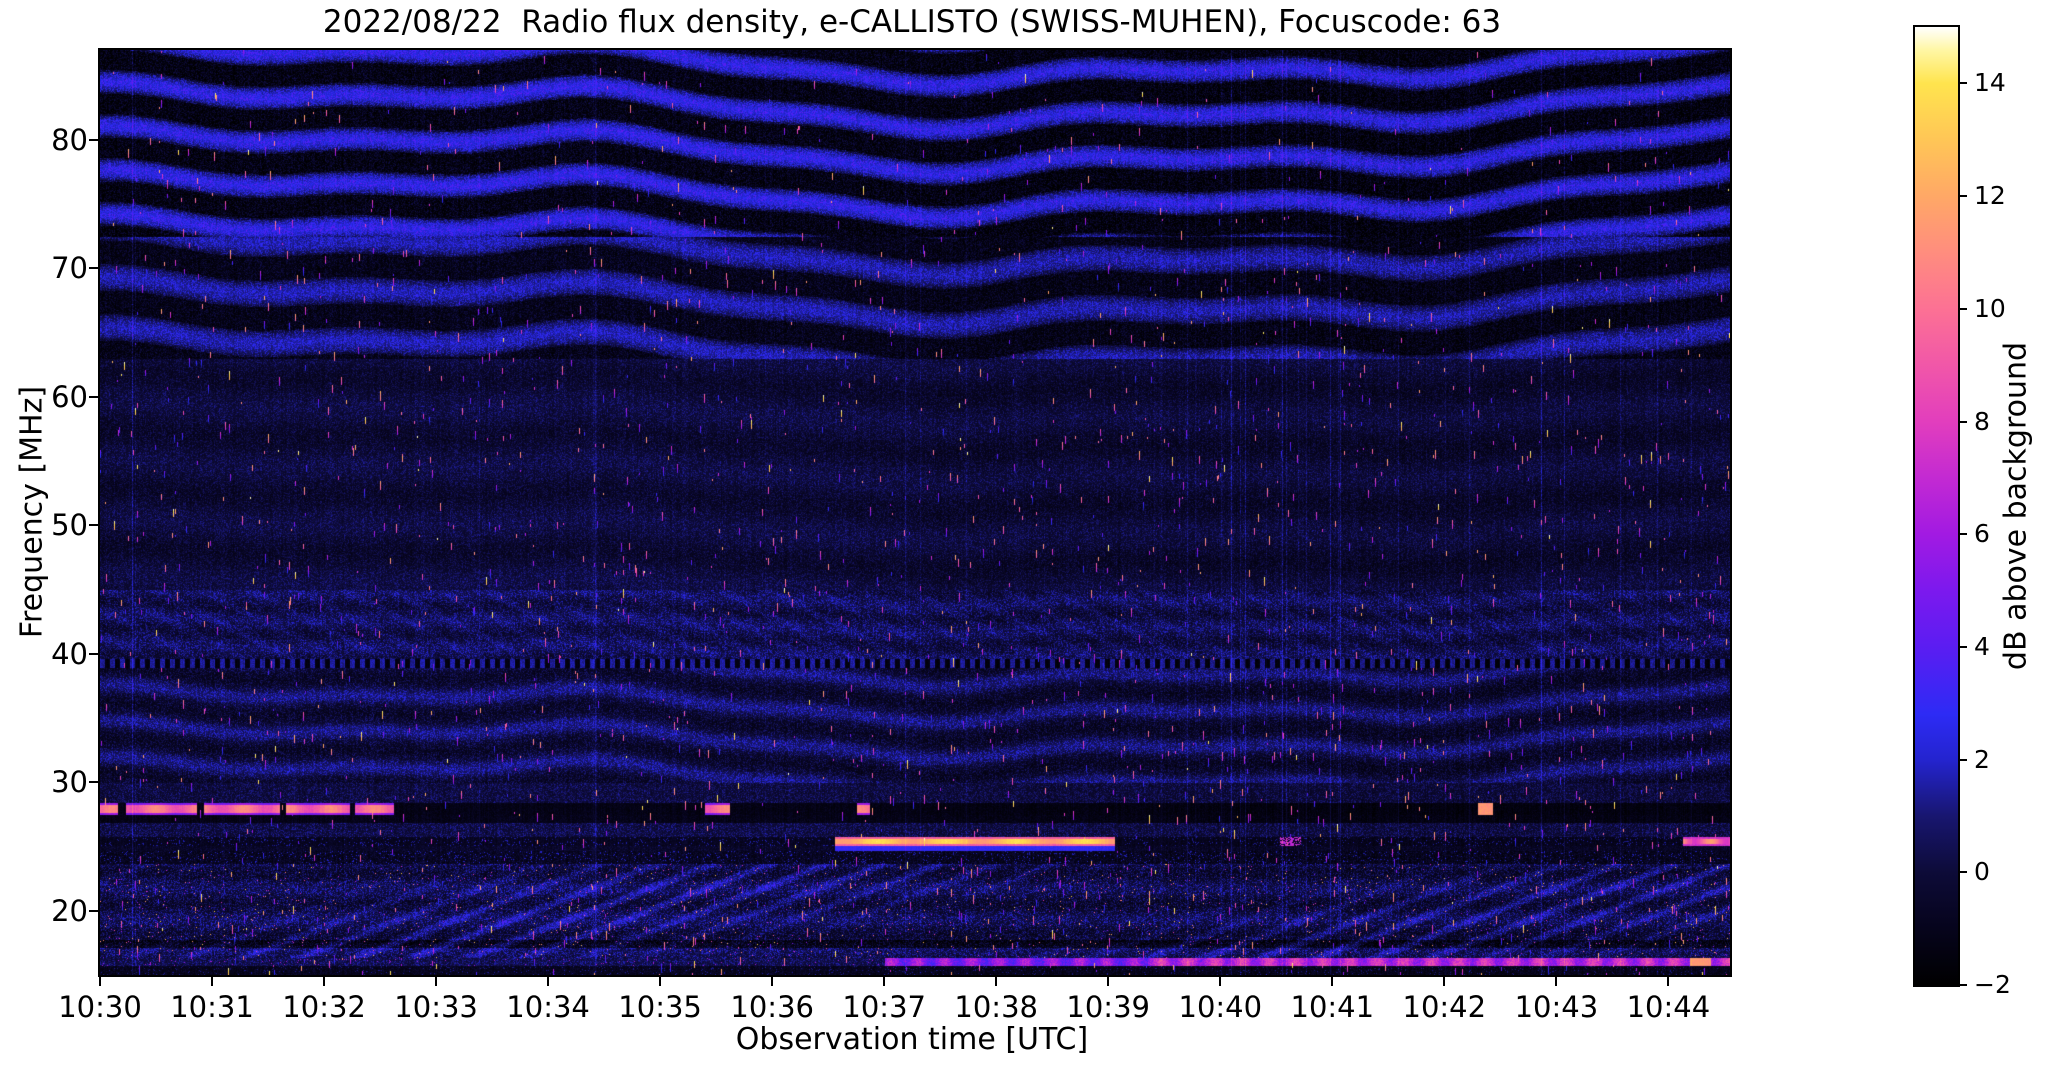 The width and height of the screenshot is (2047, 1067). Describe the element at coordinates (660, 1007) in the screenshot. I see `x-tick-label: 10:35` at that location.